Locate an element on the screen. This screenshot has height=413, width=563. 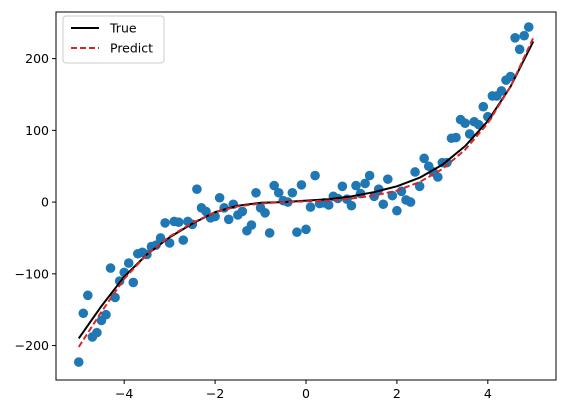
legend-label-predict: Predict is located at coordinates (131, 48).